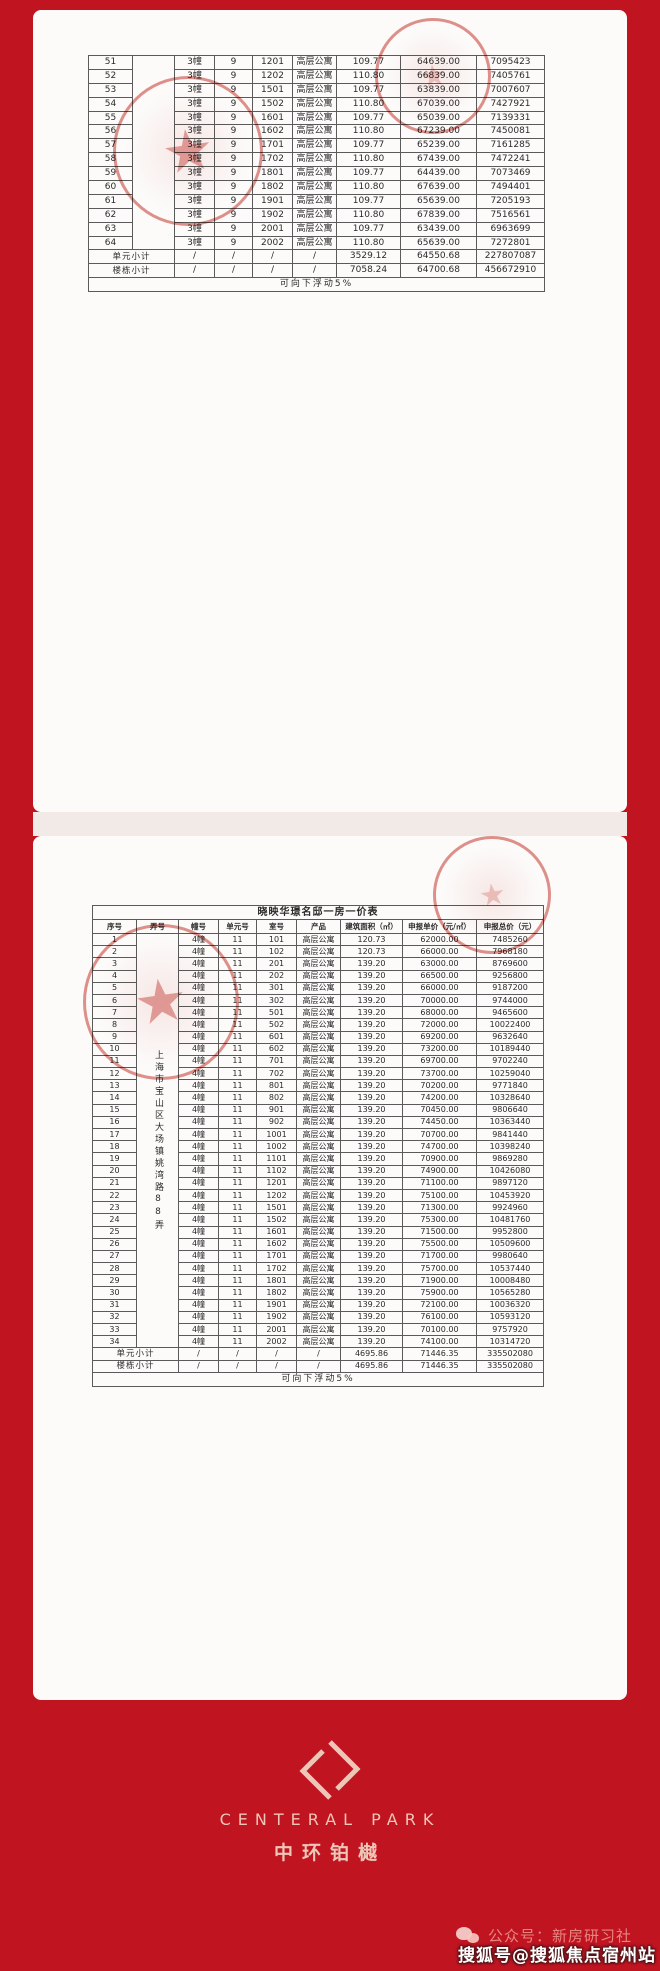  I want to click on table-cell: 弄号, so click(157, 926).